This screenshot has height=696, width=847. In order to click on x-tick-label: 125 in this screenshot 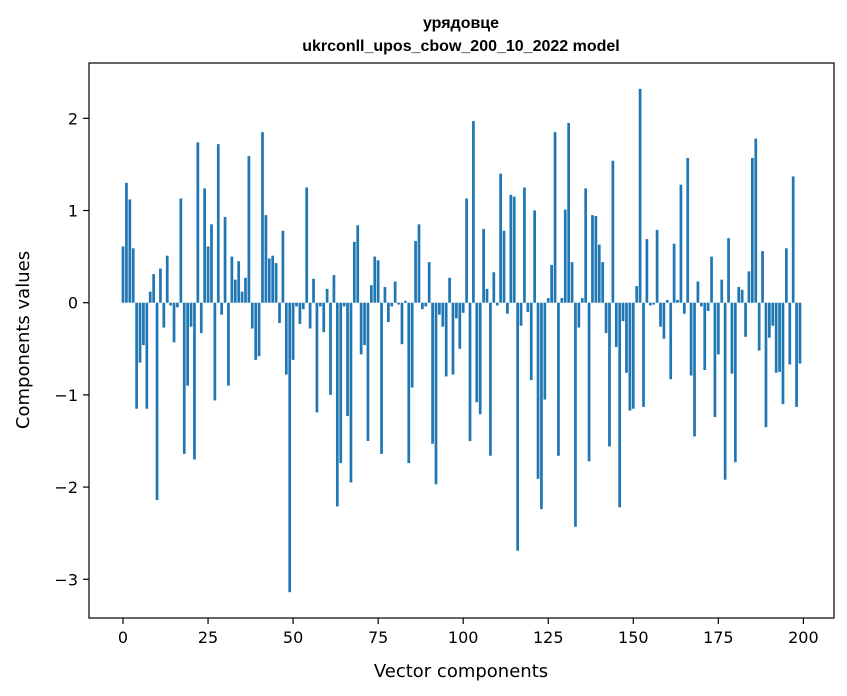, I will do `click(548, 637)`.